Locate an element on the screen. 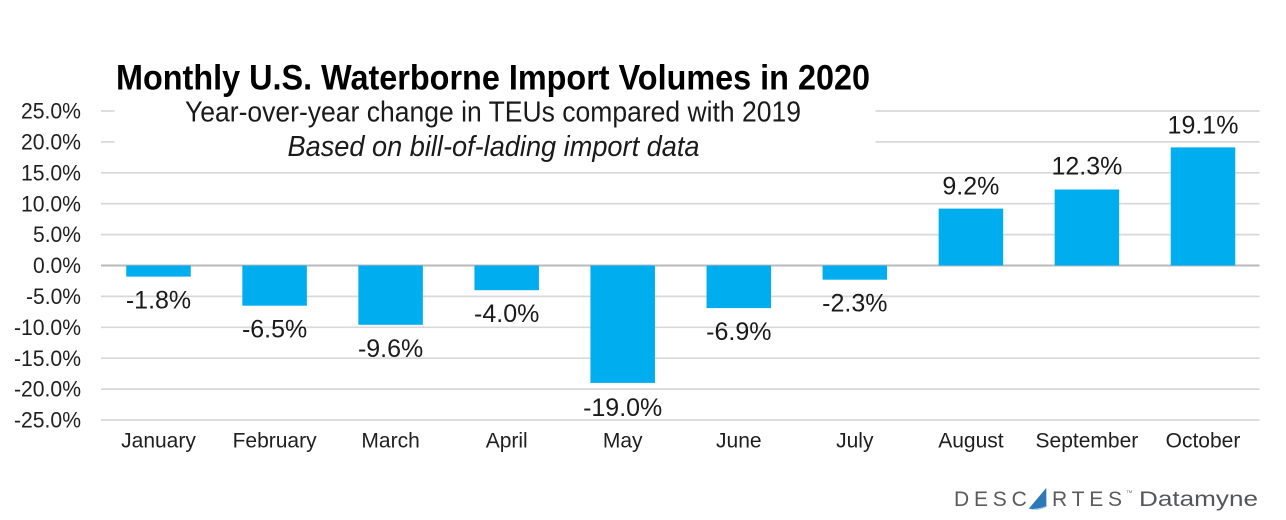 Image resolution: width=1286 pixels, height=520 pixels. svg-text: -6.5% is located at coordinates (274, 330).